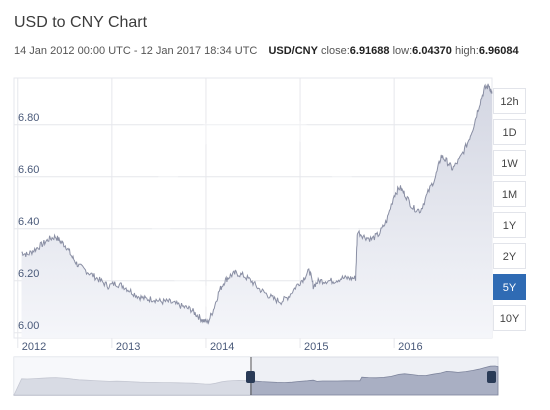 The image size is (550, 410). What do you see at coordinates (466, 51) in the screenshot?
I see `high-label: high:` at bounding box center [466, 51].